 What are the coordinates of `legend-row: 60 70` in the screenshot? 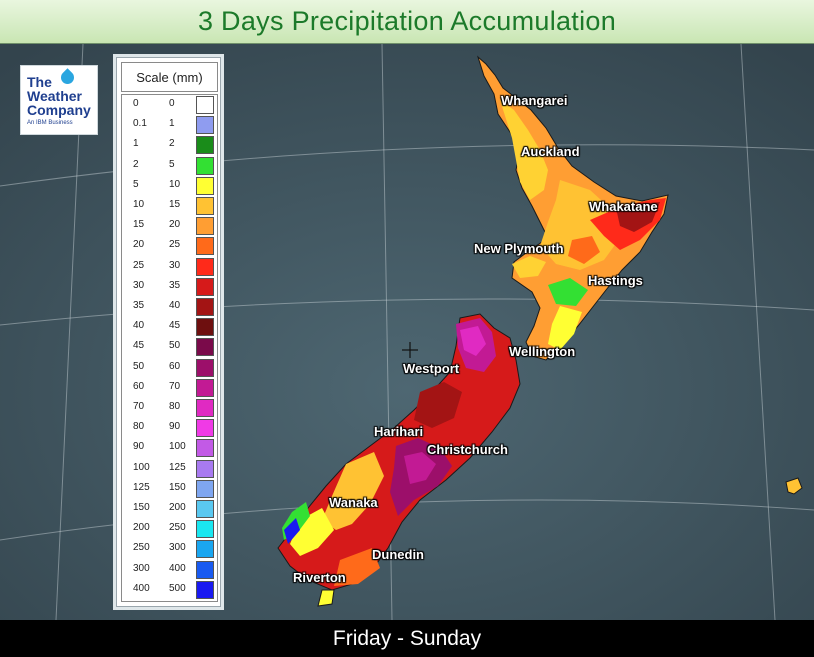 It's located at (169, 388).